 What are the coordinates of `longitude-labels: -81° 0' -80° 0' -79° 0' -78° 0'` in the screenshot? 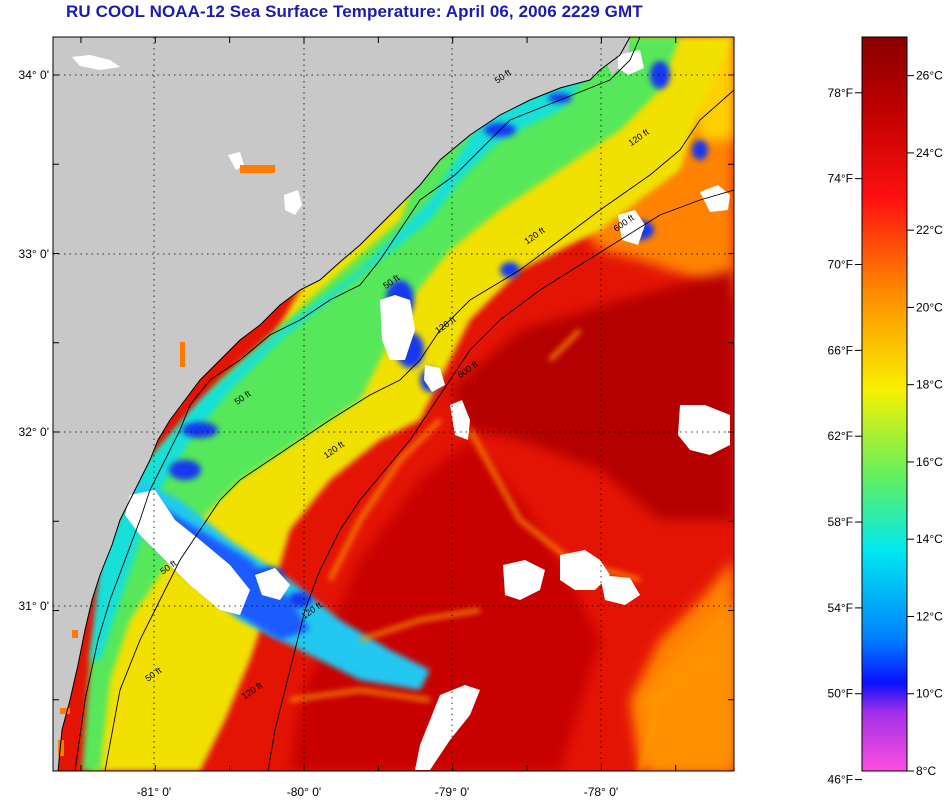 It's located at (377, 792).